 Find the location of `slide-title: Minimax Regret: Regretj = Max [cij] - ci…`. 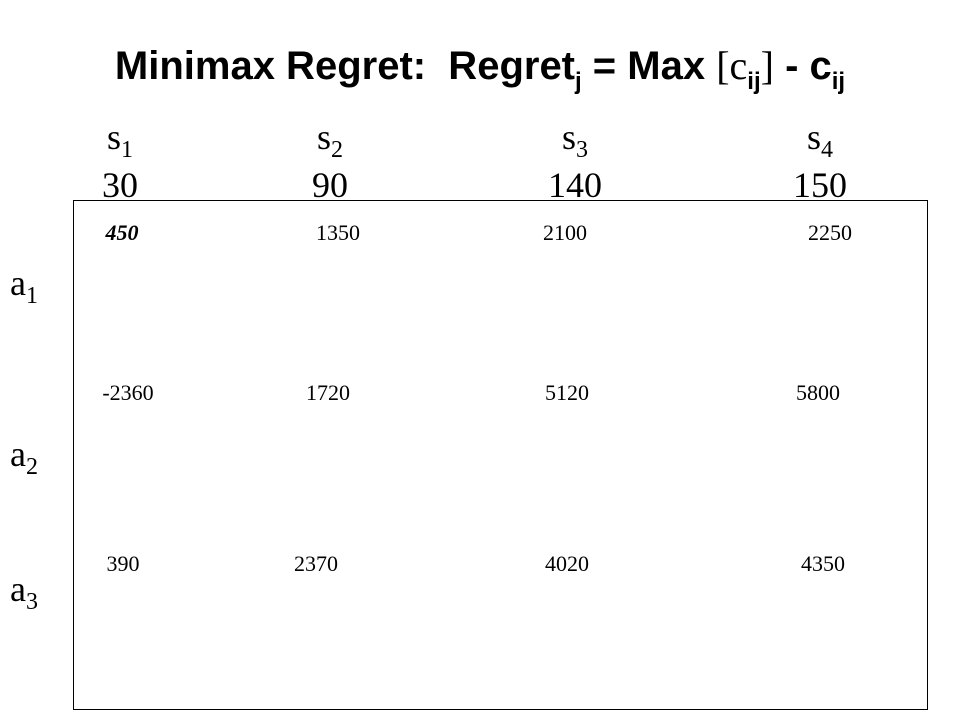

slide-title: Minimax Regret: Regretj = Max [cij] - ci… is located at coordinates (480, 69).